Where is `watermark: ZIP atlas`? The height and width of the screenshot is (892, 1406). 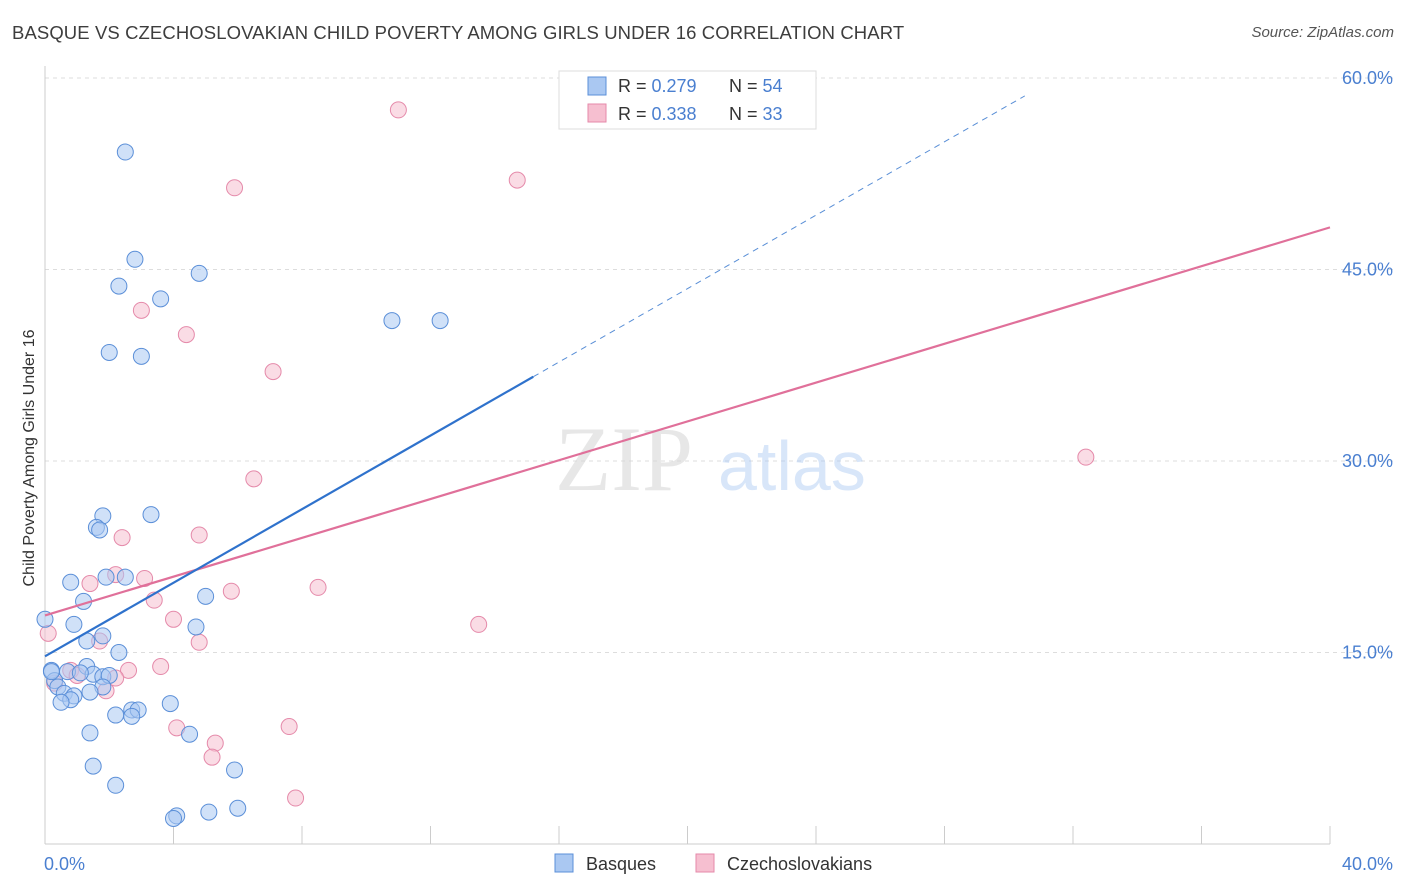 watermark: ZIP atlas is located at coordinates (710, 459).